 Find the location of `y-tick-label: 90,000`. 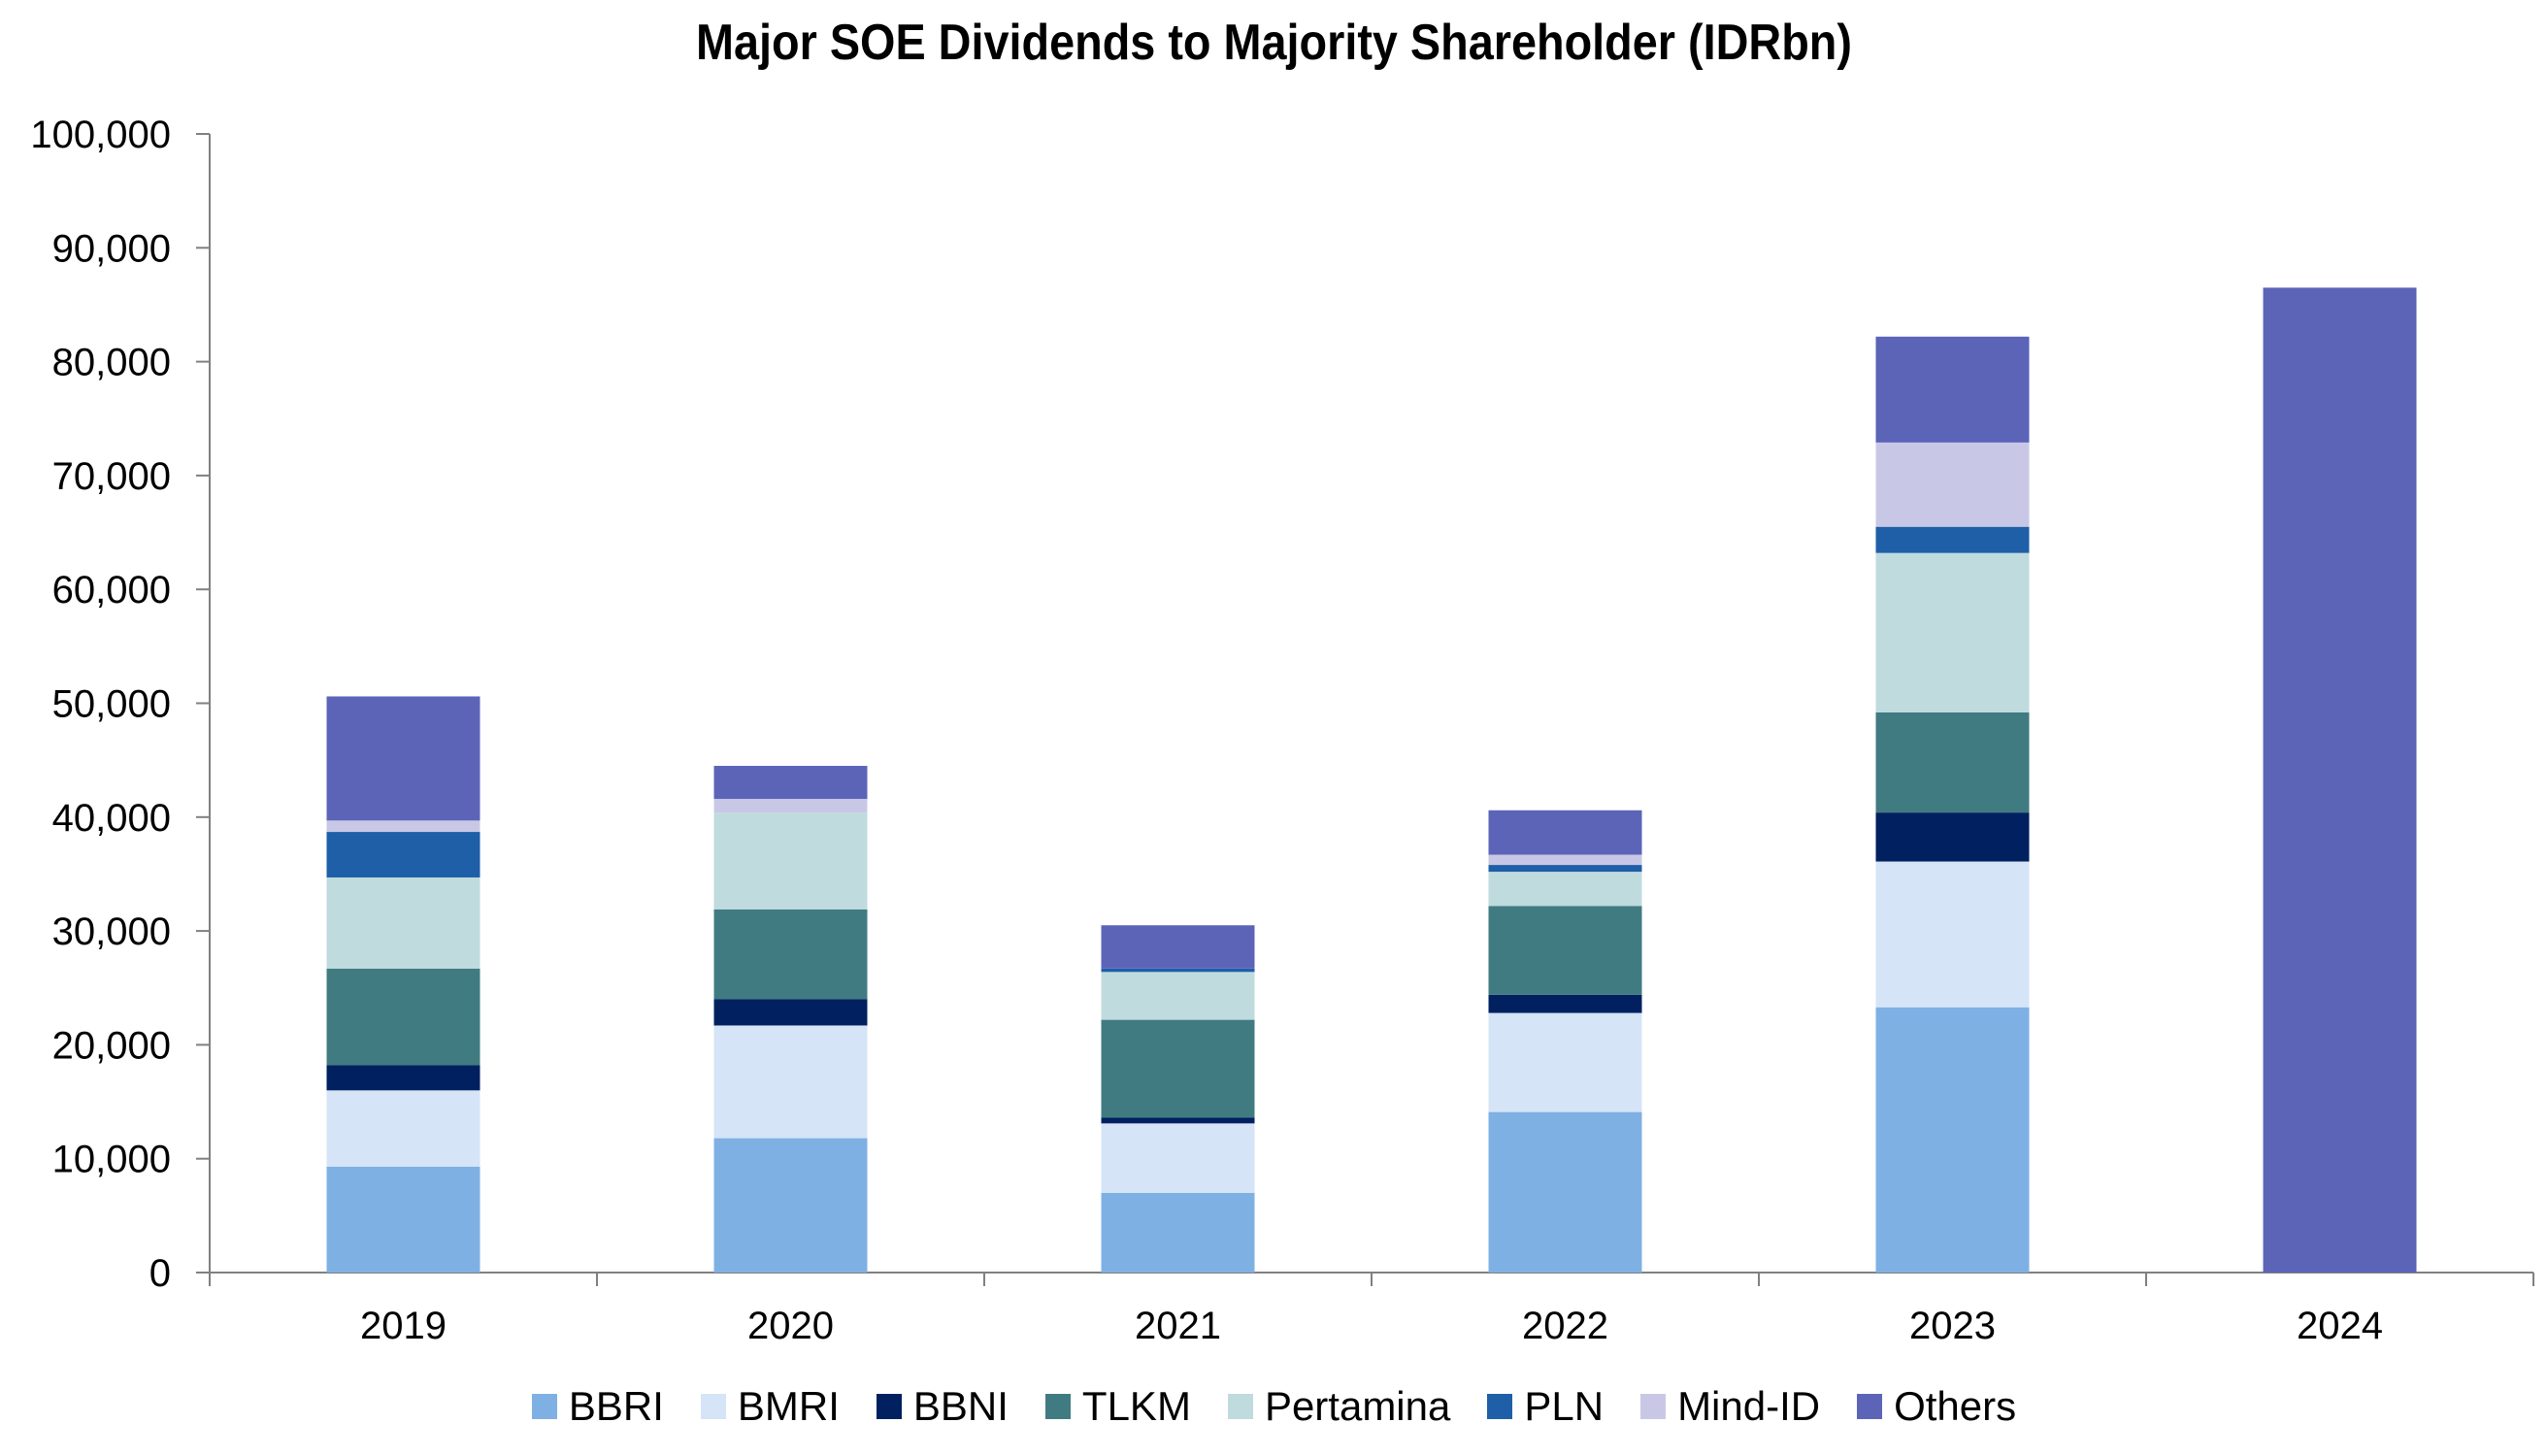

y-tick-label: 90,000 is located at coordinates (111, 248).